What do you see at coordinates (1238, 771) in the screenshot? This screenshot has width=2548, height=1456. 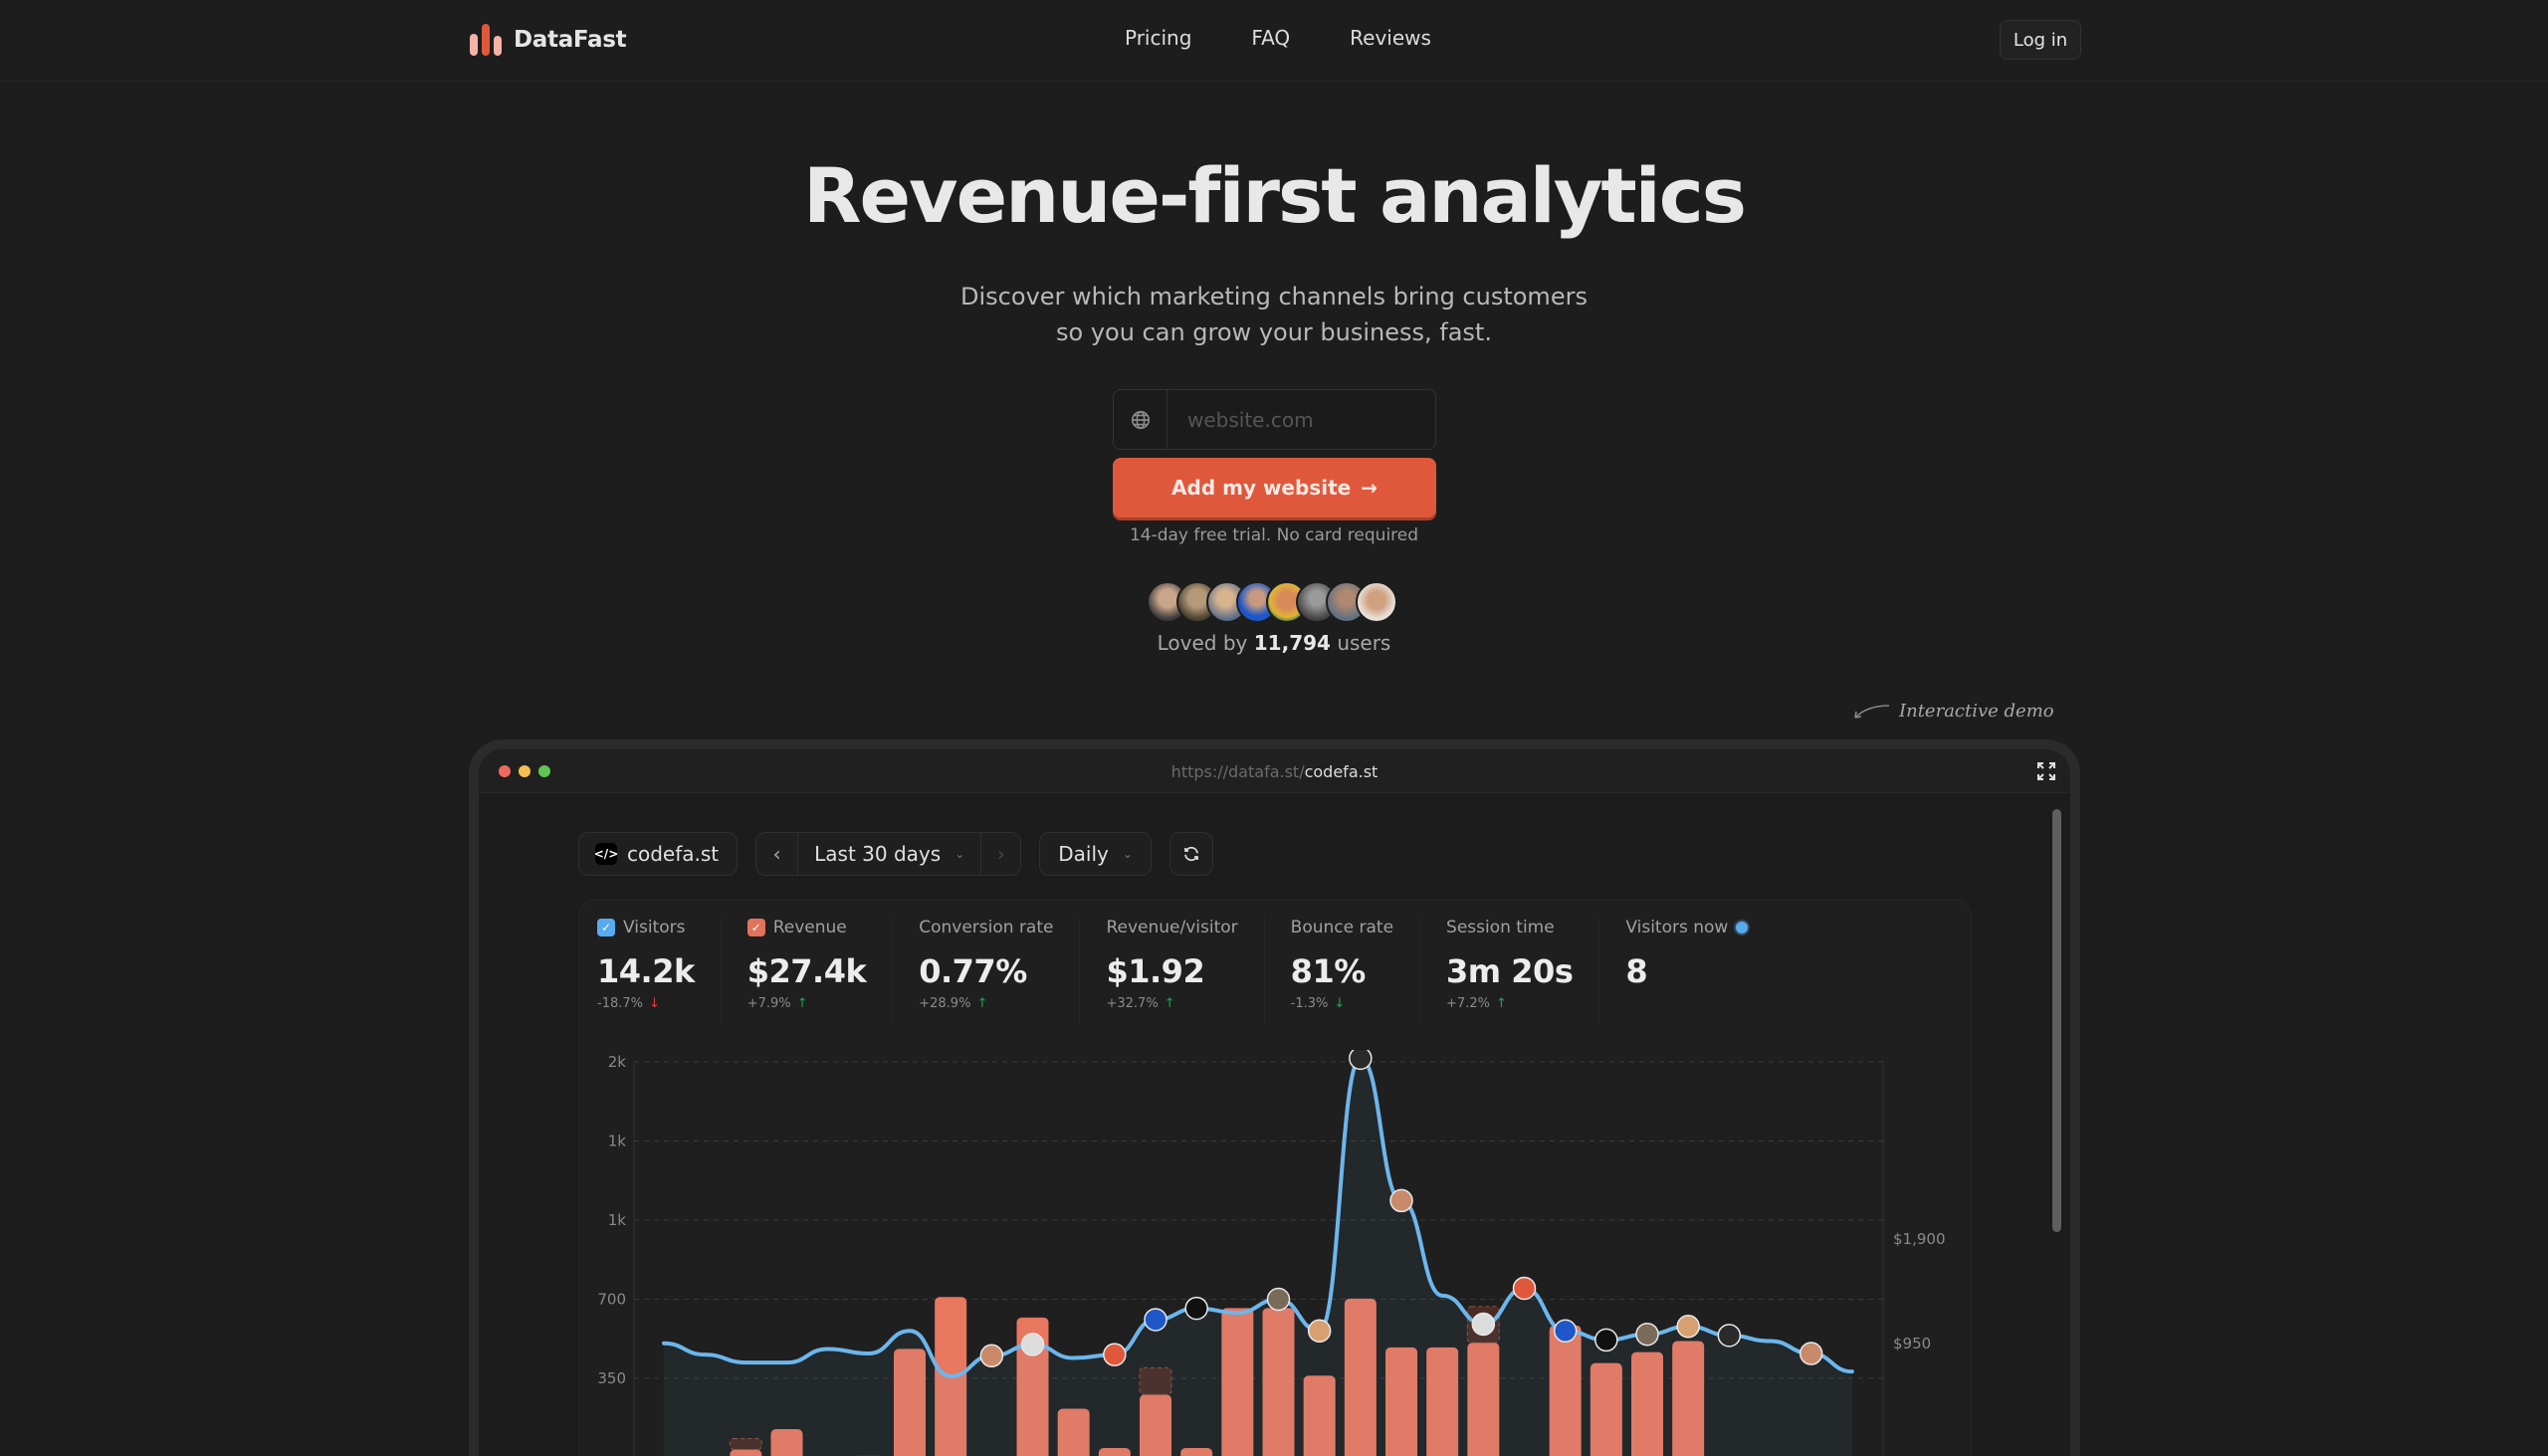 I see `url-prefix: https://datafa.st/` at bounding box center [1238, 771].